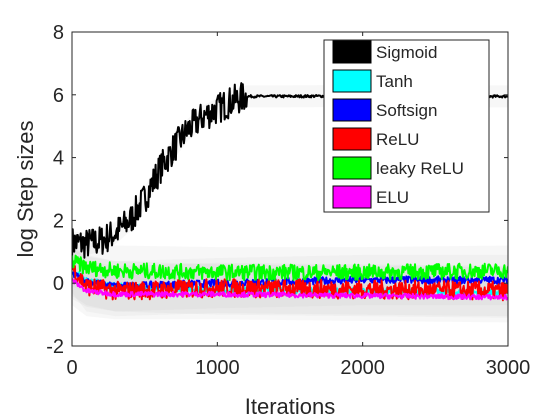 Image resolution: width=560 pixels, height=420 pixels. I want to click on x-axis-label: Iterations, so click(290, 406).